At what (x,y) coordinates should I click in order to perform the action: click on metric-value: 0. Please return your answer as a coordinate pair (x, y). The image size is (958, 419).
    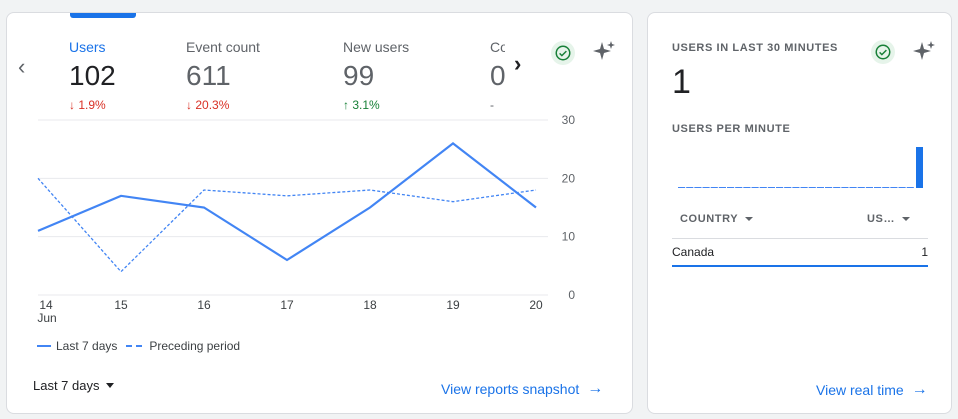
    Looking at the image, I should click on (497, 75).